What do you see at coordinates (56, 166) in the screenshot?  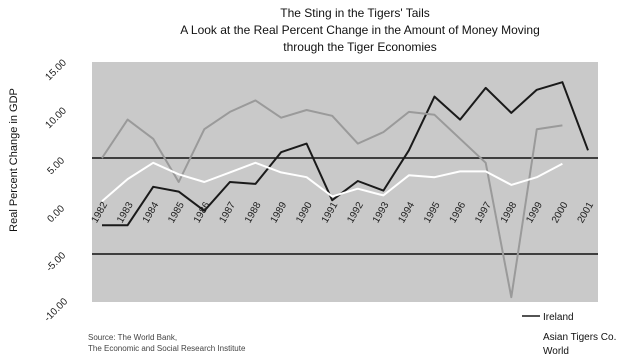 I see `y-tick-label: 5.00` at bounding box center [56, 166].